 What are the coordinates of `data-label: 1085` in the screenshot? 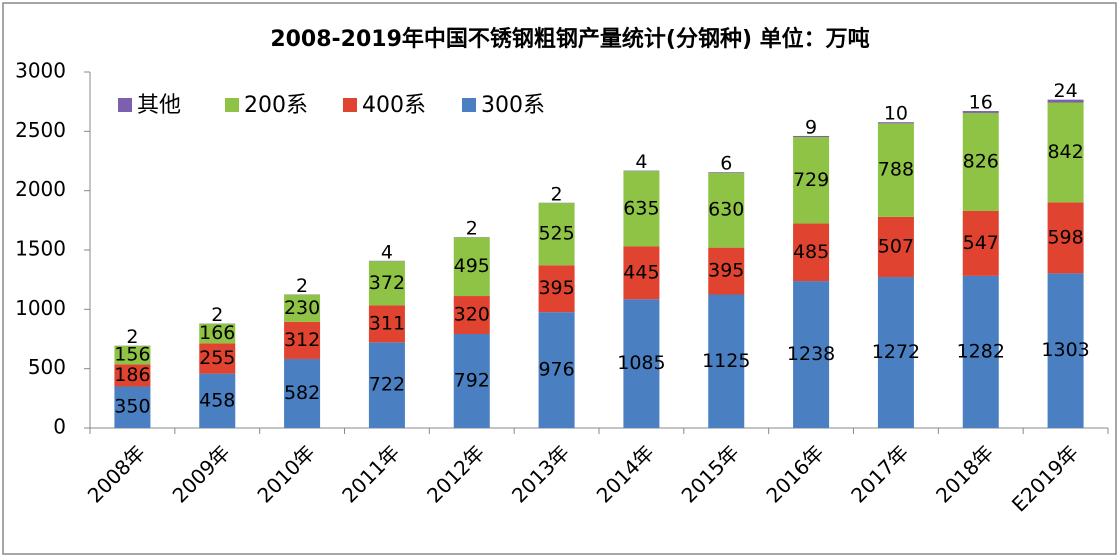 It's located at (641, 363).